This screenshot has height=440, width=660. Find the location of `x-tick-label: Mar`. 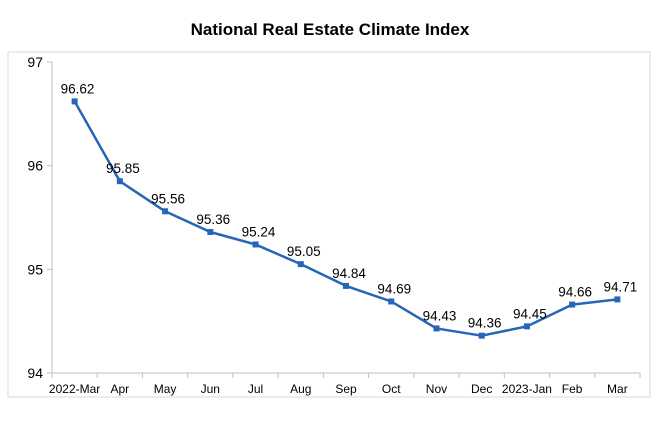

x-tick-label: Mar is located at coordinates (617, 389).